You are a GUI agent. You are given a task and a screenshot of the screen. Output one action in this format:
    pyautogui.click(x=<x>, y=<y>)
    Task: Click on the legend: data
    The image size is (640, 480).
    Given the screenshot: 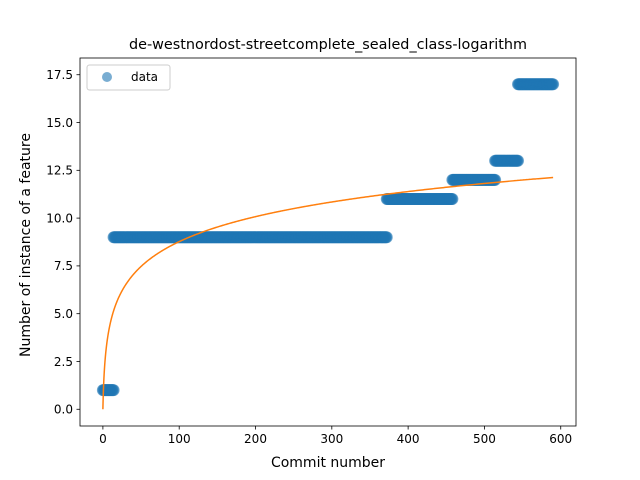 What is the action you would take?
    pyautogui.click(x=128, y=77)
    